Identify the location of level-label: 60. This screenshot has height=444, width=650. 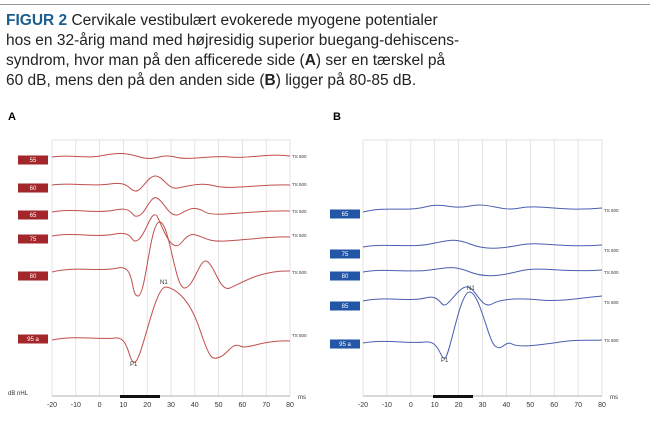
(33, 189).